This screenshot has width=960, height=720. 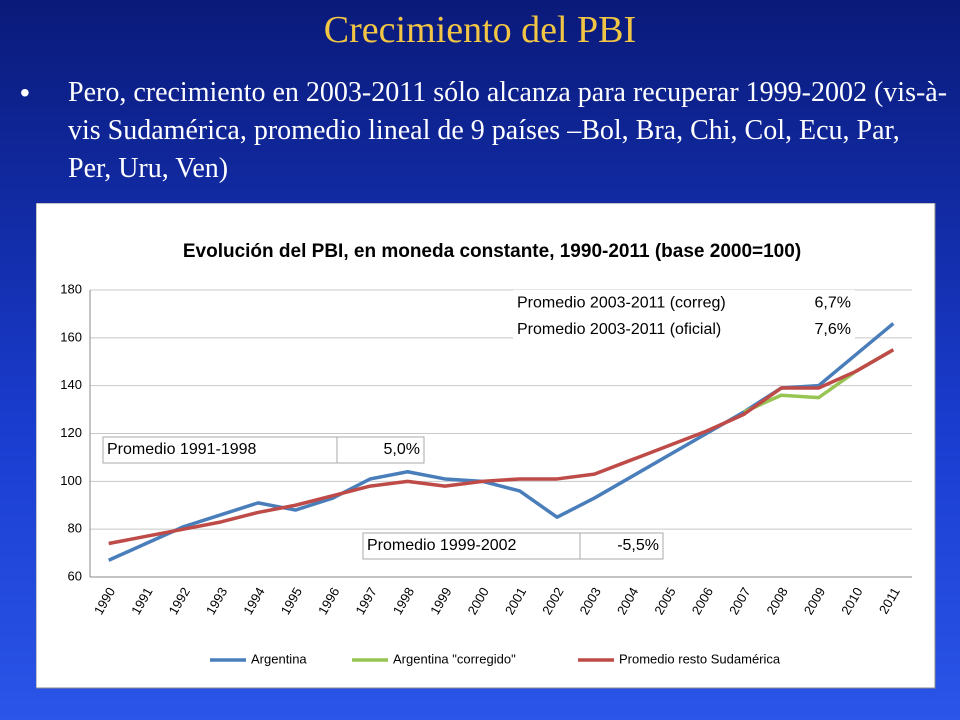 I want to click on y-tick-label: 60, so click(x=75, y=575).